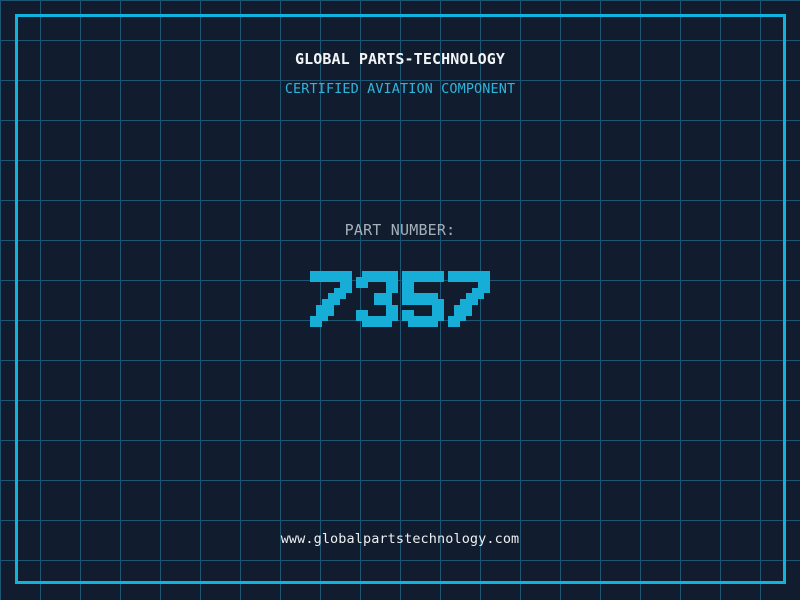 The image size is (800, 600). Describe the element at coordinates (400, 230) in the screenshot. I see `part-number-label: PART NUMBER:` at that location.